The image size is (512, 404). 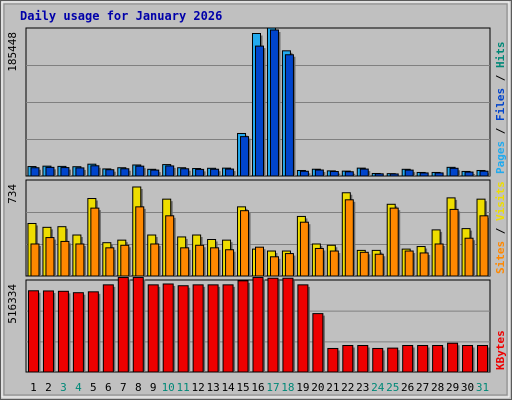 I want to click on bar-middle-s1-day17, so click(x=274, y=266).